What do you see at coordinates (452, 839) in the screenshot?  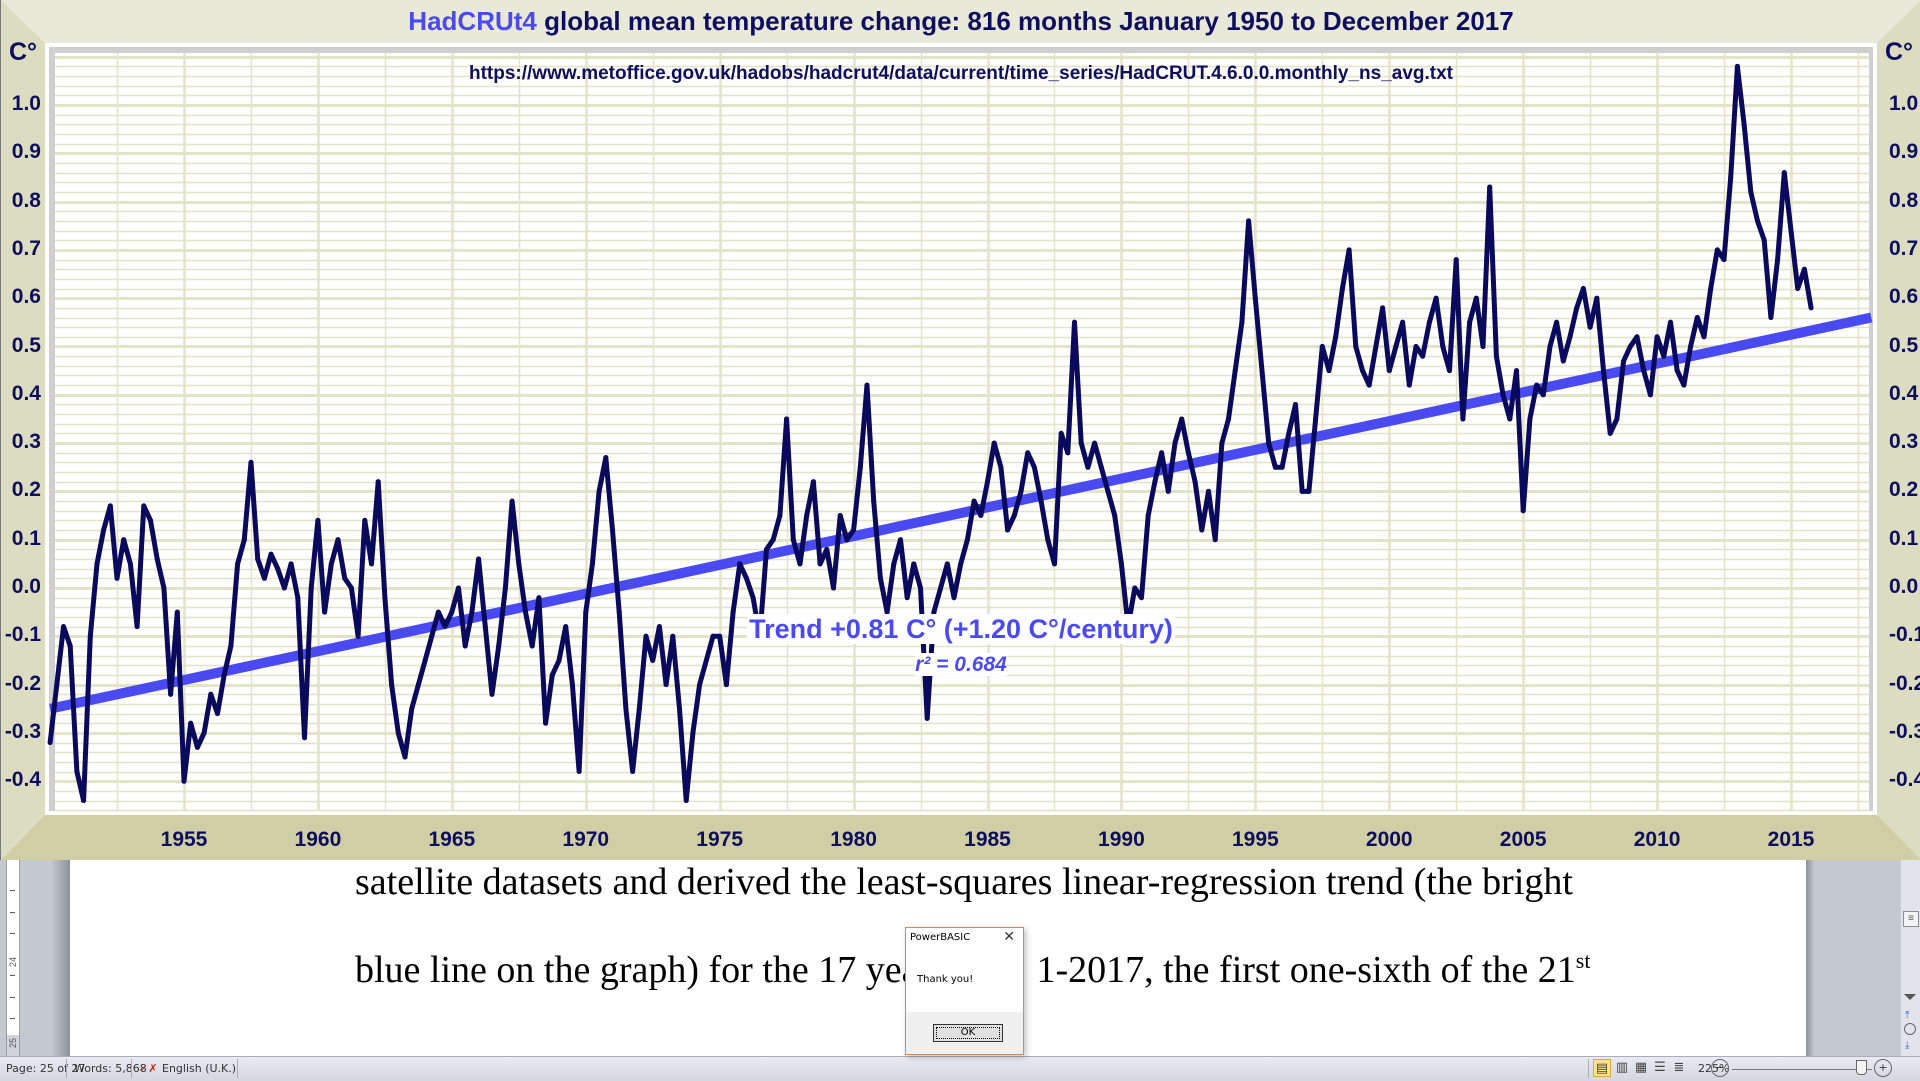 I see `x-tick-label: 1965` at bounding box center [452, 839].